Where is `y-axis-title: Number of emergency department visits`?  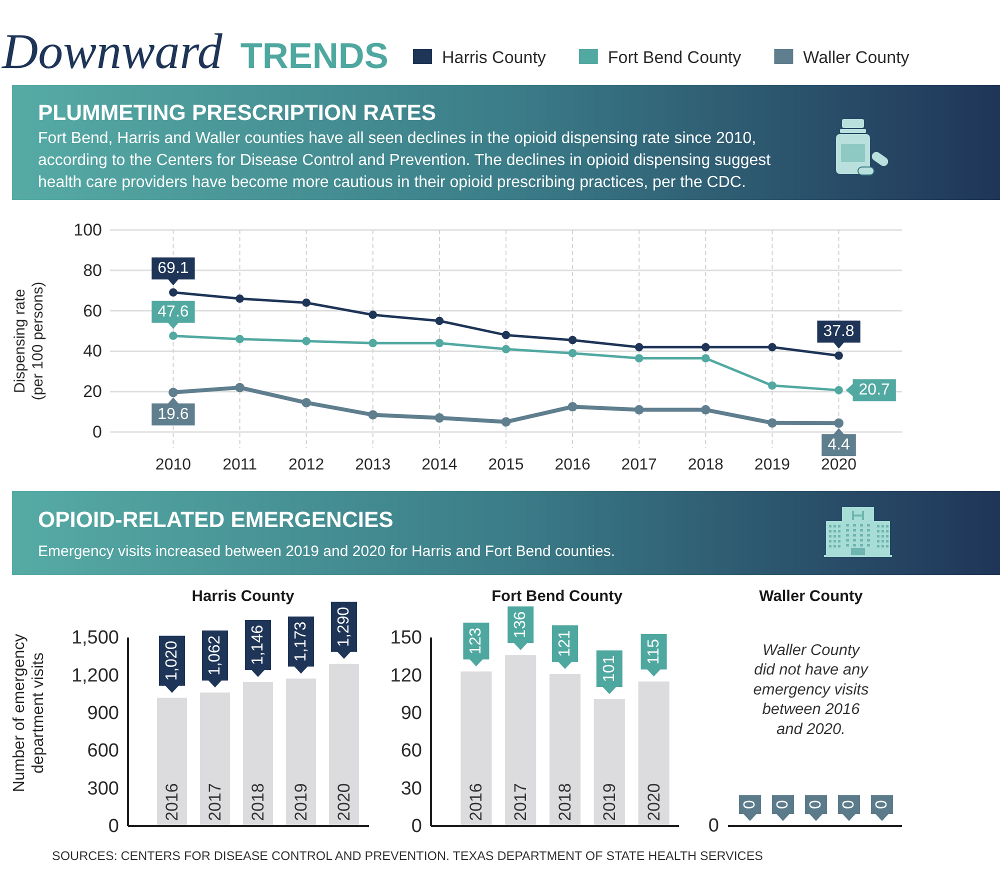 y-axis-title: Number of emergency department visits is located at coordinates (29, 713).